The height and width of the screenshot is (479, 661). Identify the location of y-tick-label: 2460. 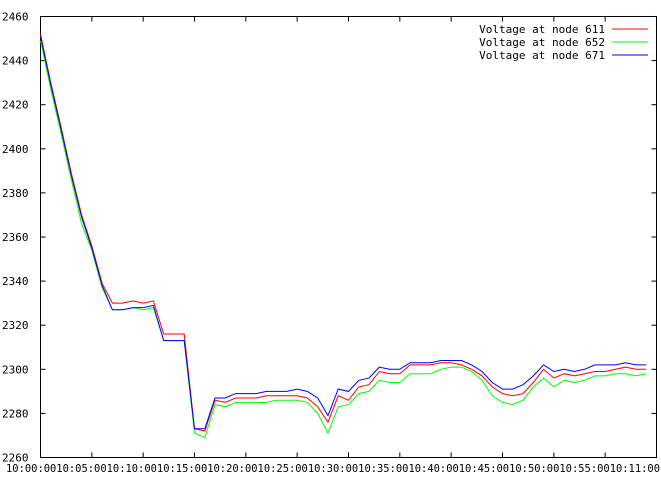
(15, 17).